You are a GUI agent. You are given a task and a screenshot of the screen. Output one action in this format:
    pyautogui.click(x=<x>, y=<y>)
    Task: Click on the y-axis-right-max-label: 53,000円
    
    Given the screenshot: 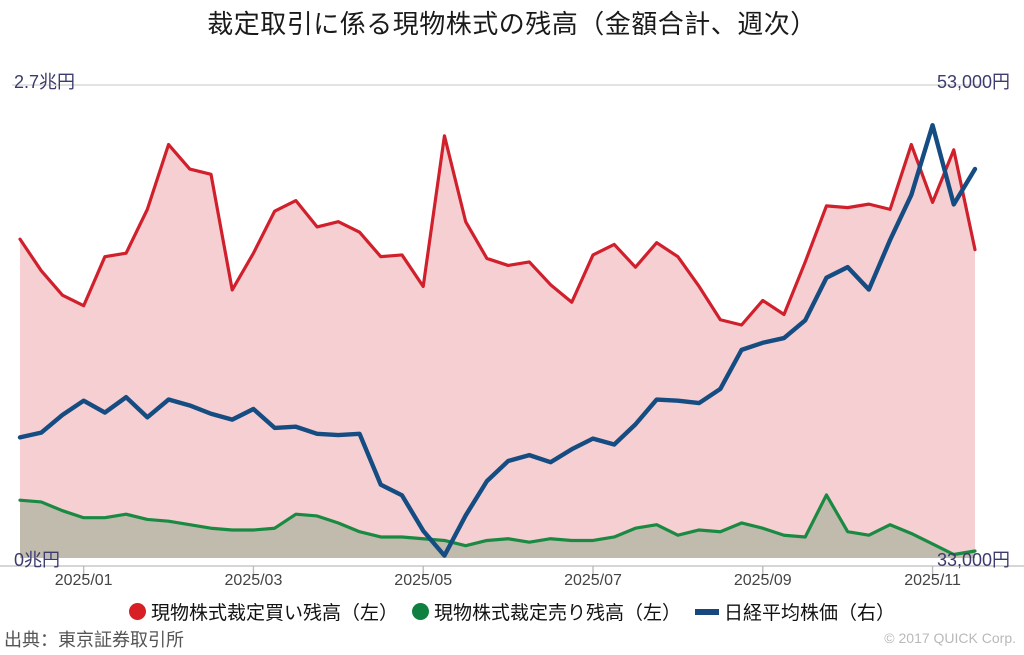 What is the action you would take?
    pyautogui.click(x=973, y=82)
    